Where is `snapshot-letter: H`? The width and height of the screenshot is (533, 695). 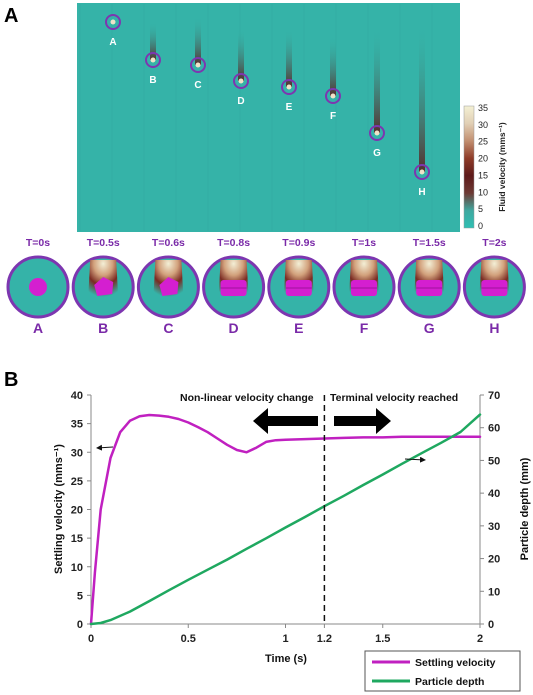 snapshot-letter: H is located at coordinates (494, 328).